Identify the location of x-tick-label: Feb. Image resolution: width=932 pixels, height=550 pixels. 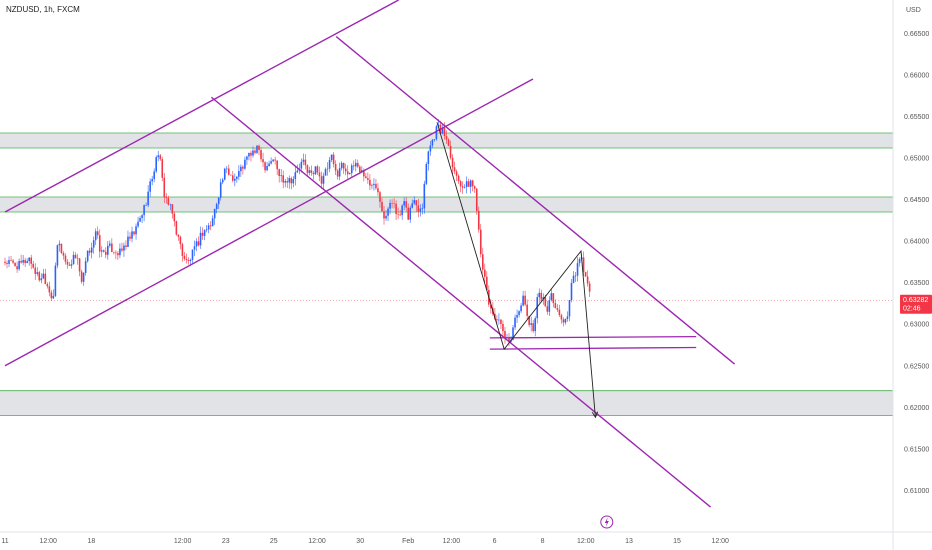
(408, 541).